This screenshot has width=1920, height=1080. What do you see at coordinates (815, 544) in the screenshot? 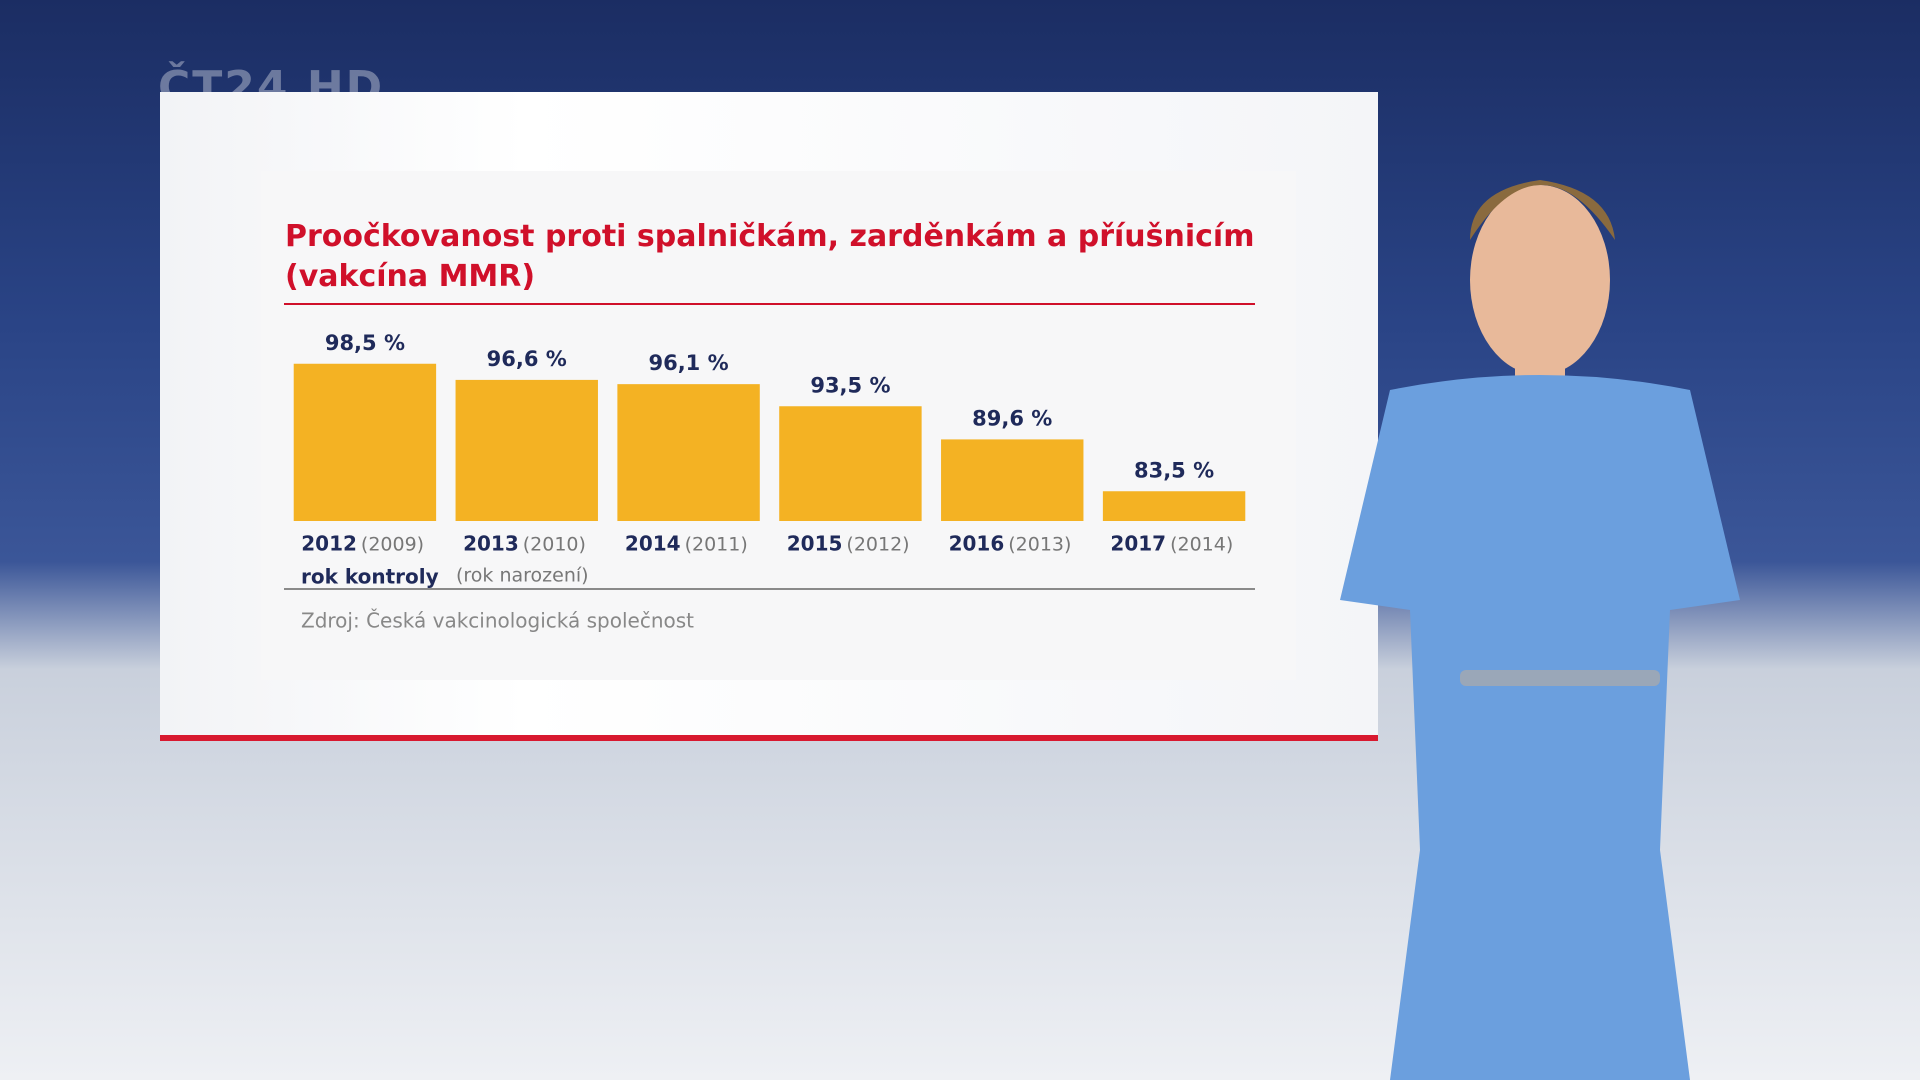
I see `x-tick-label: 2015` at bounding box center [815, 544].